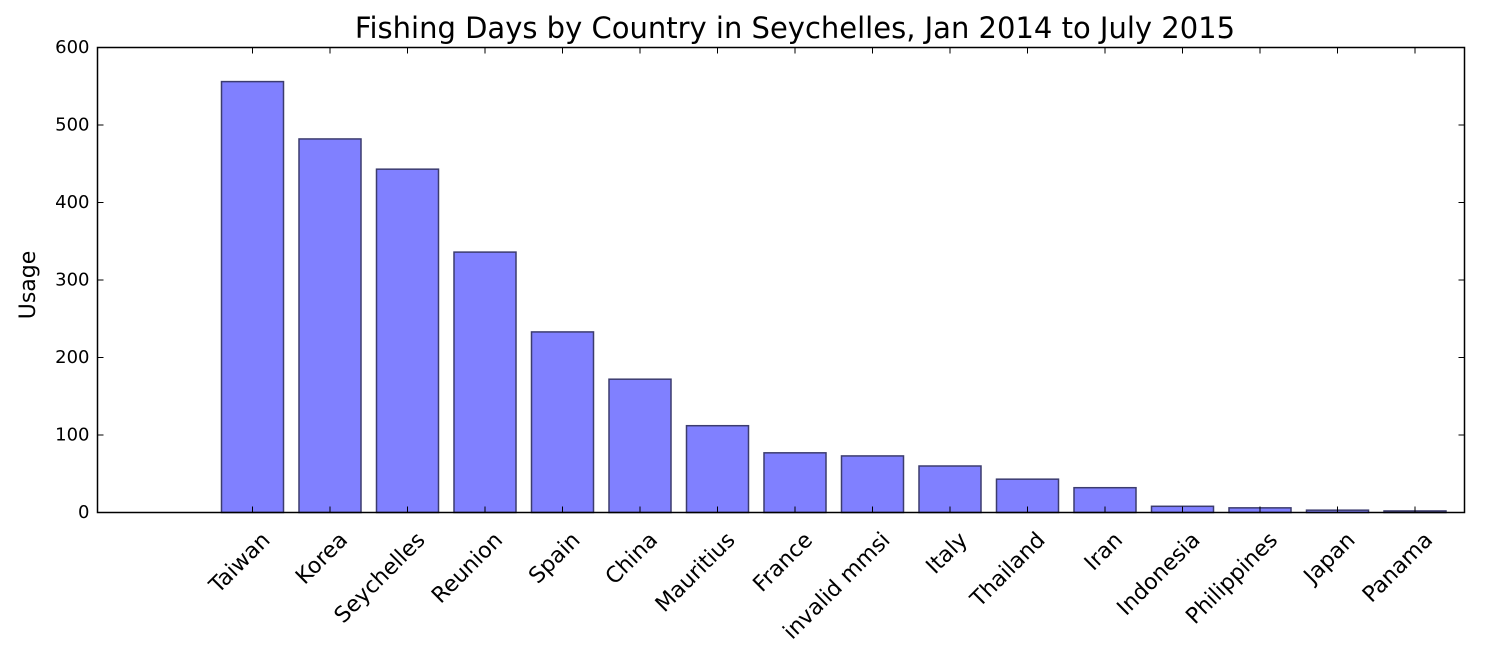 This screenshot has width=1507, height=670. What do you see at coordinates (72, 47) in the screenshot?
I see `y-tick-label: 600` at bounding box center [72, 47].